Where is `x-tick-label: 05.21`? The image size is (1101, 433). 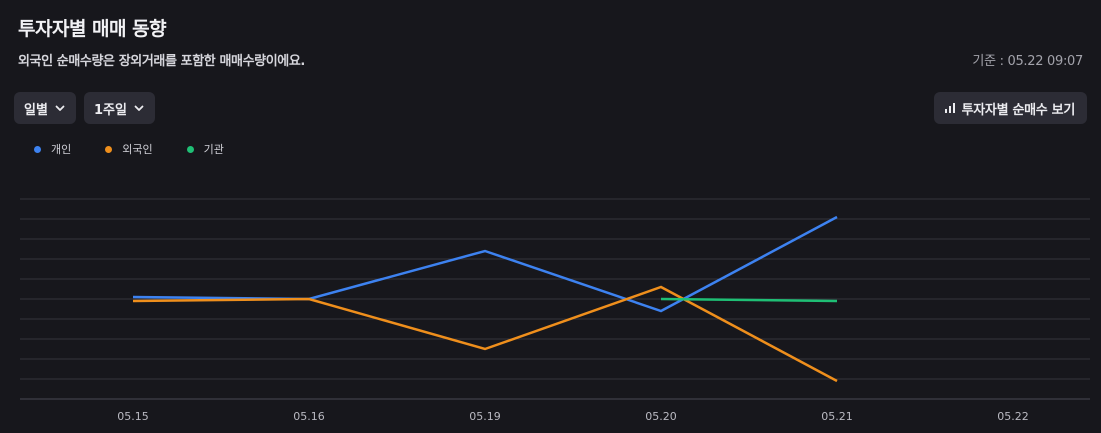 x-tick-label: 05.21 is located at coordinates (837, 416).